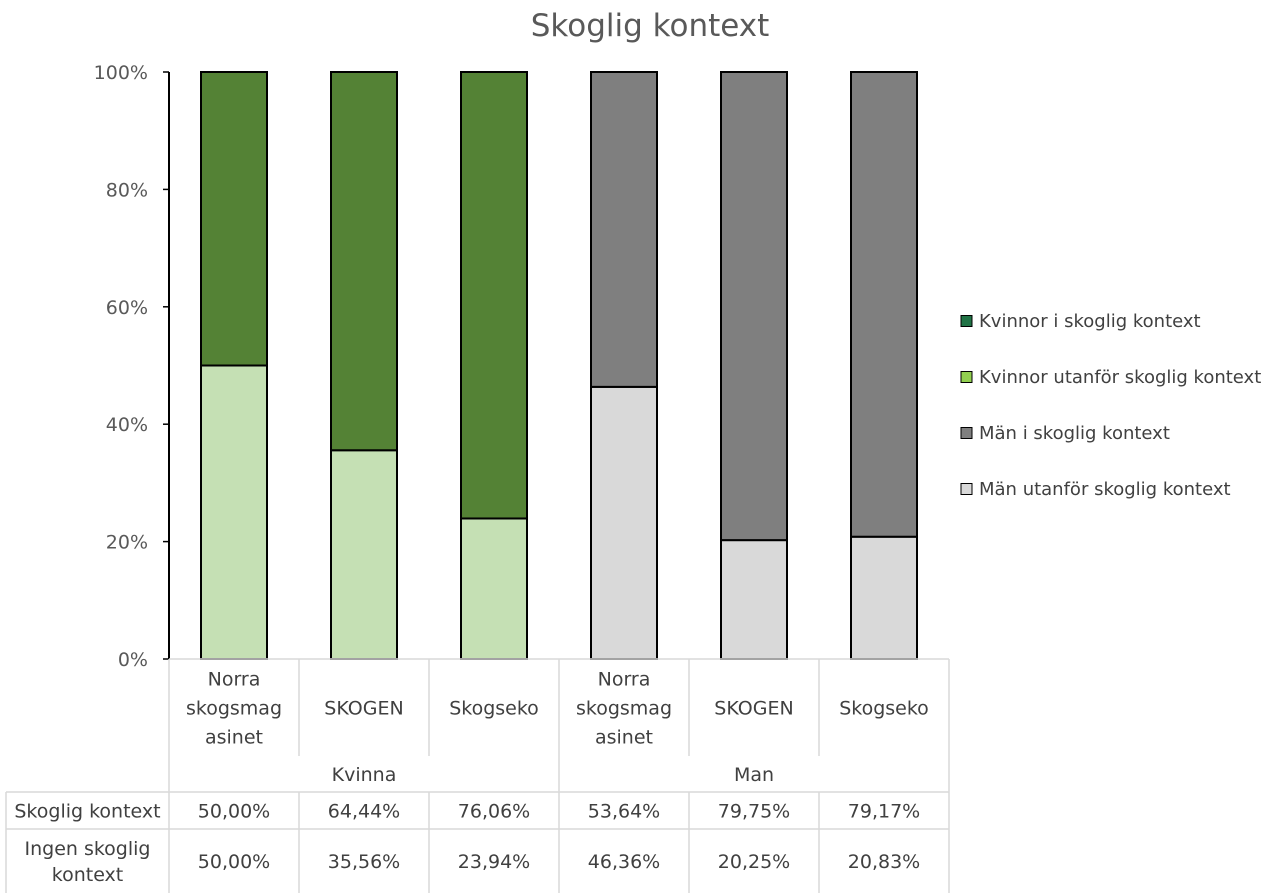 The image size is (1273, 893). Describe the element at coordinates (88, 875) in the screenshot. I see `table-row-label: kontext` at that location.